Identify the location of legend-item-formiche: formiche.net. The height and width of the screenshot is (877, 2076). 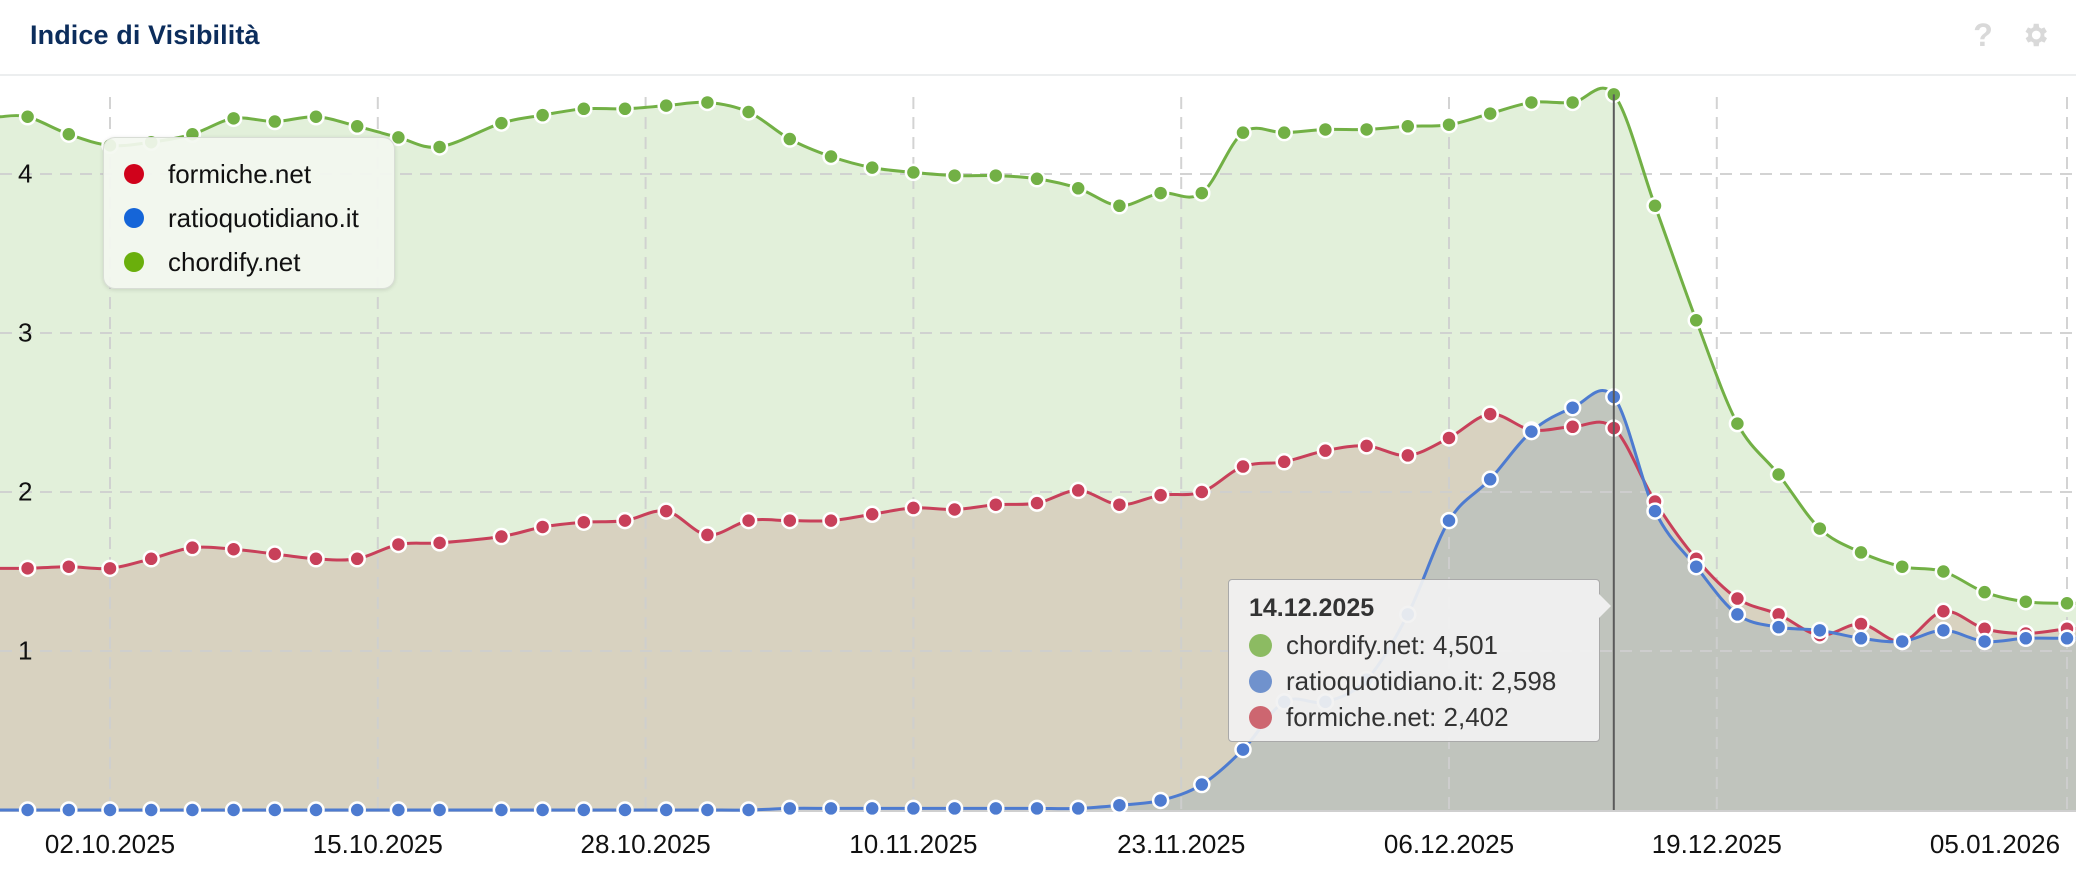
(249, 174).